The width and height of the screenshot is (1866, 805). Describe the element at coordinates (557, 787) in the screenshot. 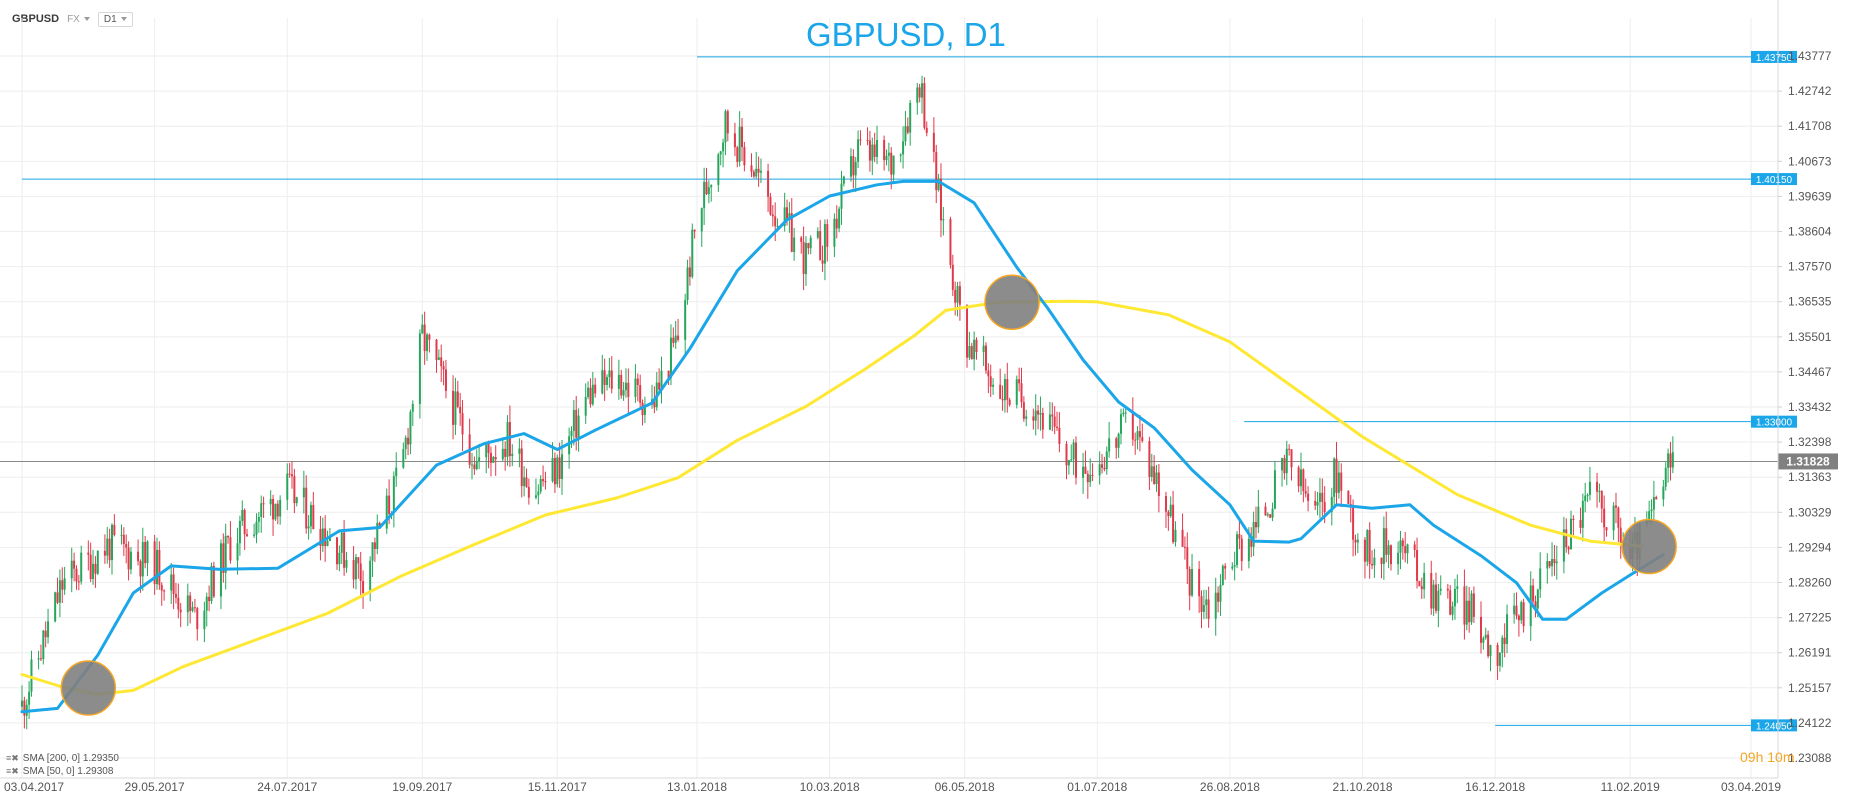

I see `x-tick-label: 15.11.2017` at that location.